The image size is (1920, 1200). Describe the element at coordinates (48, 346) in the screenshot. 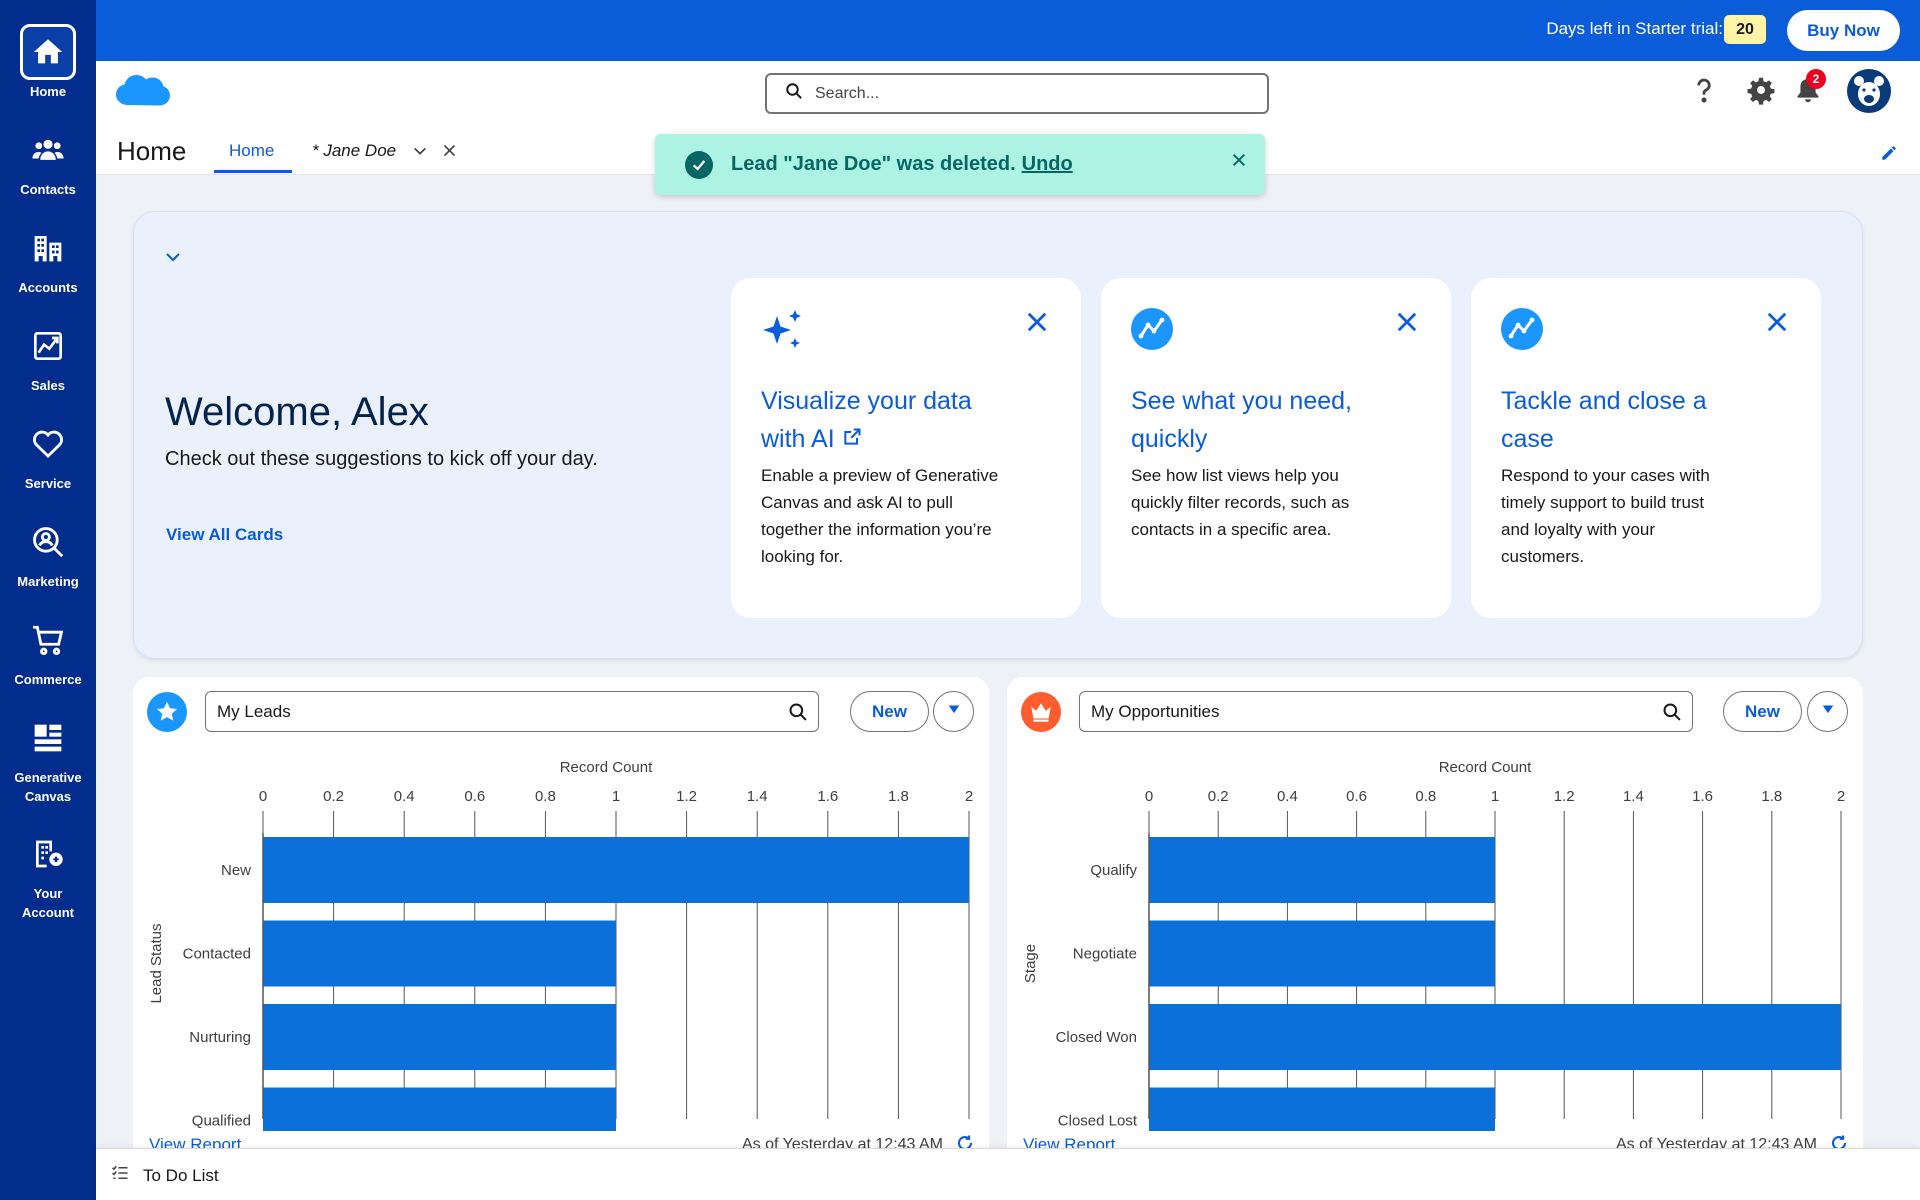

I see `chart-icon` at that location.